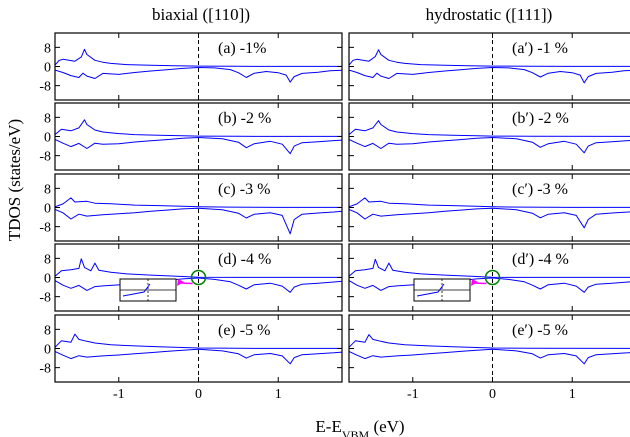  Describe the element at coordinates (244, 330) in the screenshot. I see `panel-label: (e) -5 %` at that location.